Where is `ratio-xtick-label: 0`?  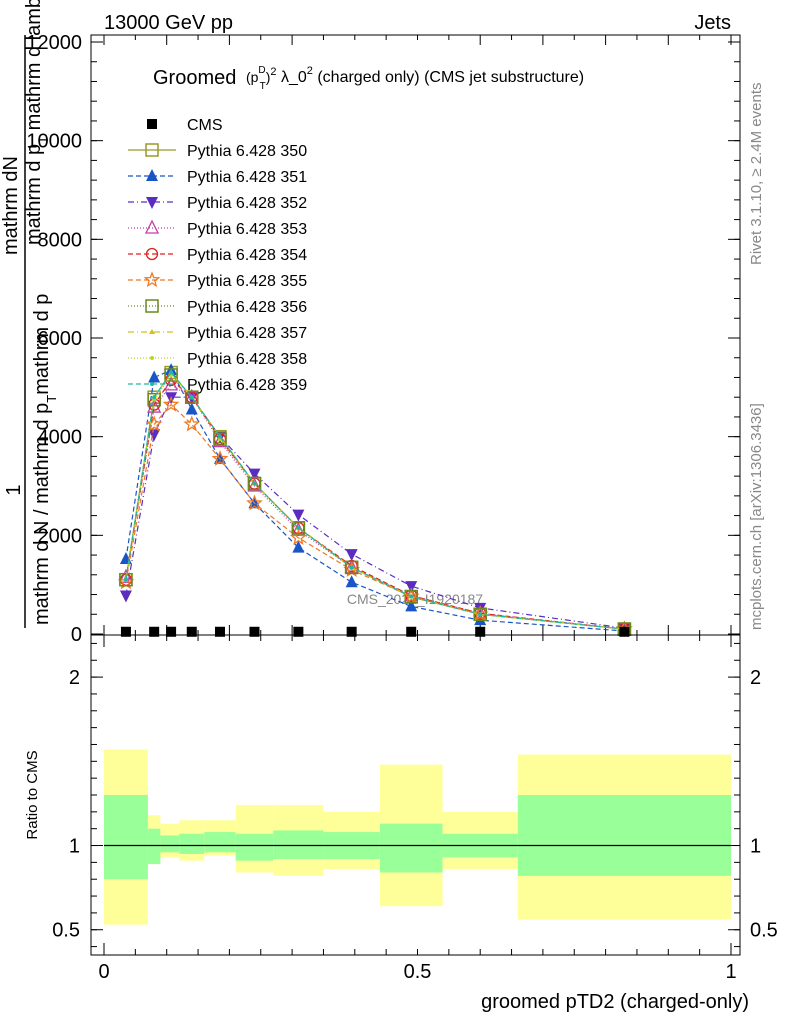
ratio-xtick-label: 0 is located at coordinates (103, 972).